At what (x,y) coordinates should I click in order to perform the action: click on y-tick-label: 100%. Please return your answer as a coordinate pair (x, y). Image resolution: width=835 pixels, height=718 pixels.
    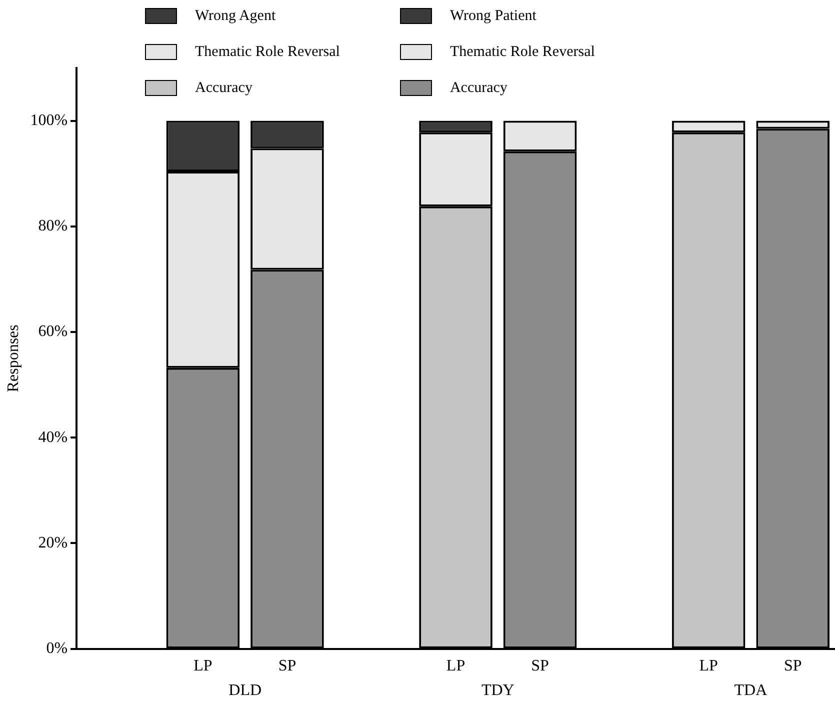
    Looking at the image, I should click on (49, 121).